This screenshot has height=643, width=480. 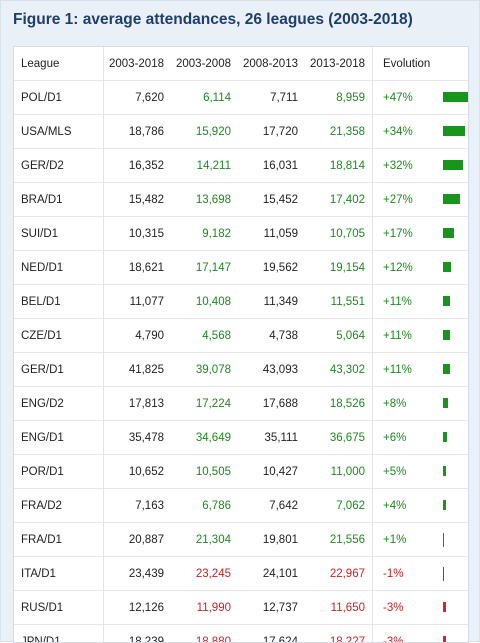 I want to click on header-league: League, so click(x=59, y=64).